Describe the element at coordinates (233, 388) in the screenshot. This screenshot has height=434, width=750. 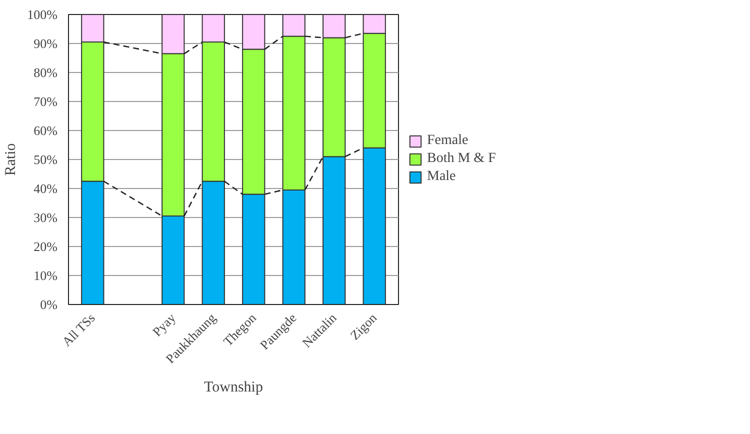
I see `x-axis-title: Township` at that location.